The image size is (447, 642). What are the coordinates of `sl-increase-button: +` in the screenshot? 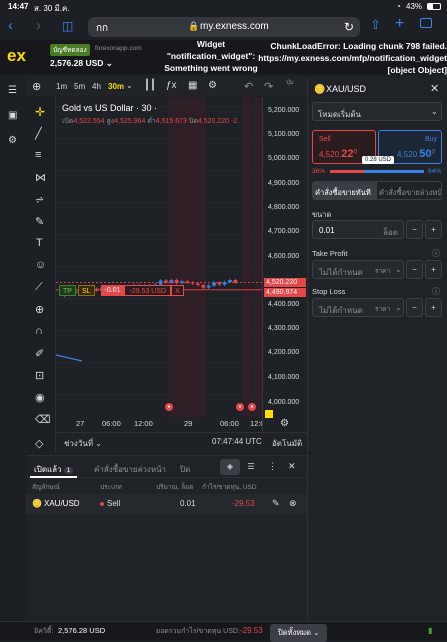 It's located at (433, 307).